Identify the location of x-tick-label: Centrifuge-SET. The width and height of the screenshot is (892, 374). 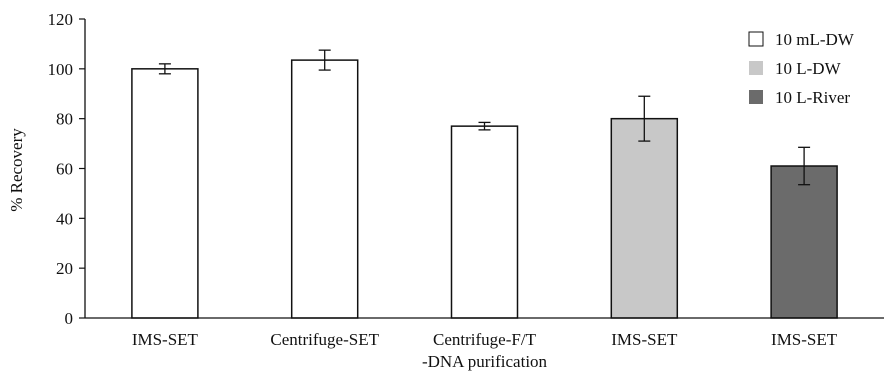
(324, 339).